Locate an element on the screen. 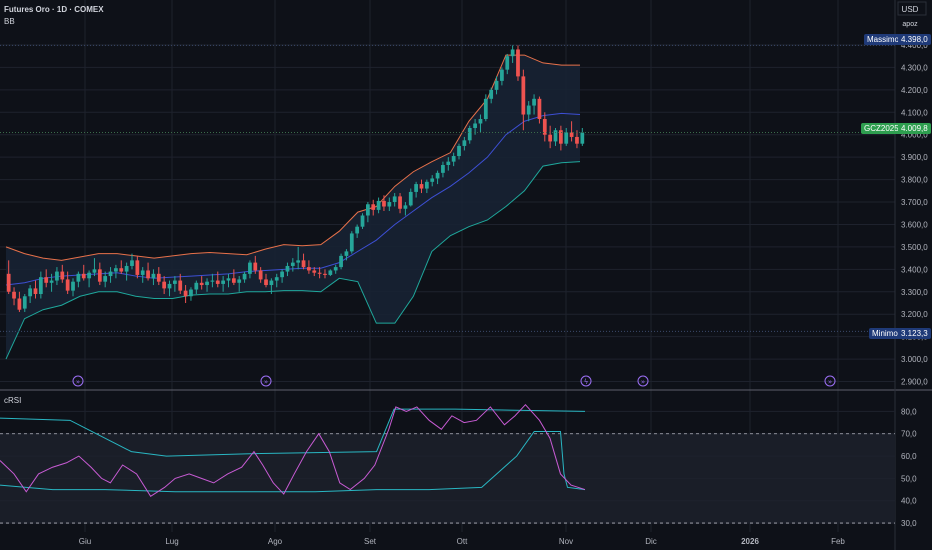 Image resolution: width=932 pixels, height=550 pixels. unit-button: apoz is located at coordinates (910, 24).